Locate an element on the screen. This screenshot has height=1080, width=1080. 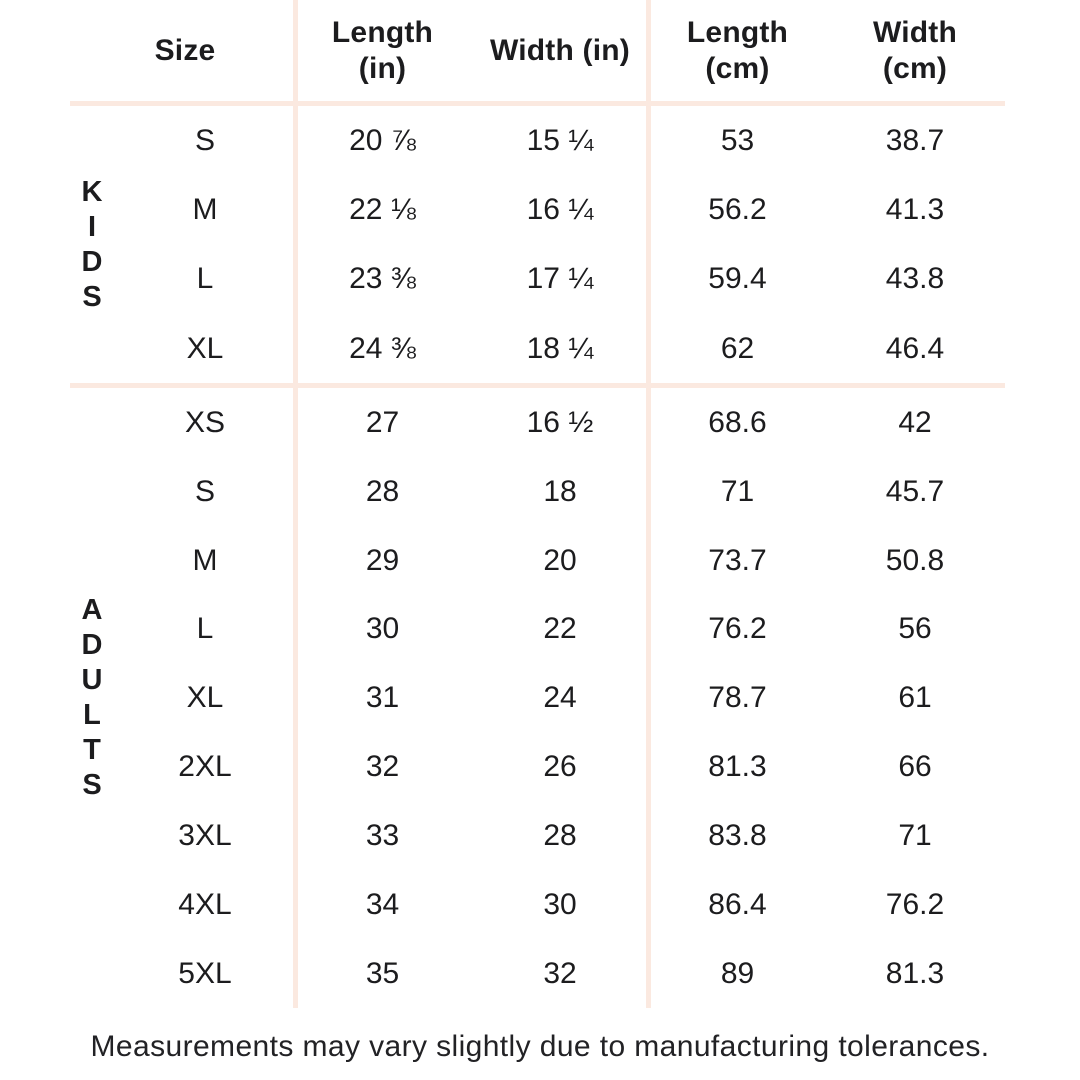
measurement-cell: 17 ¼ is located at coordinates (560, 279).